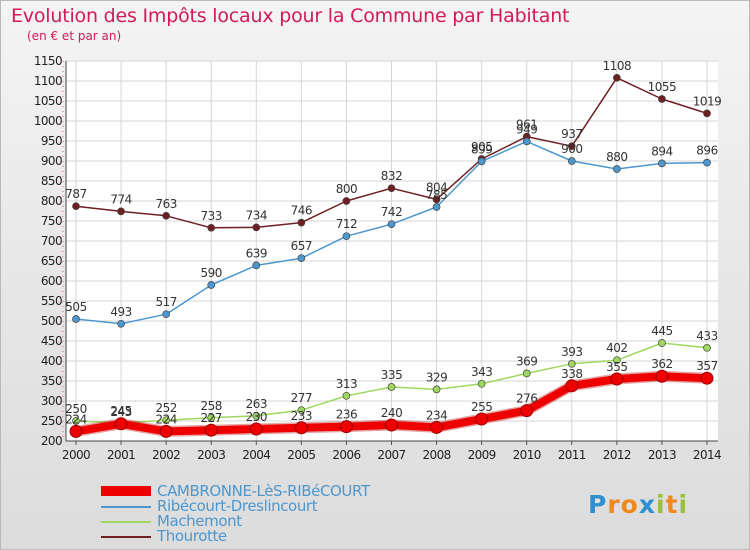 The height and width of the screenshot is (550, 750). Describe the element at coordinates (526, 361) in the screenshot. I see `data-label: 369` at that location.